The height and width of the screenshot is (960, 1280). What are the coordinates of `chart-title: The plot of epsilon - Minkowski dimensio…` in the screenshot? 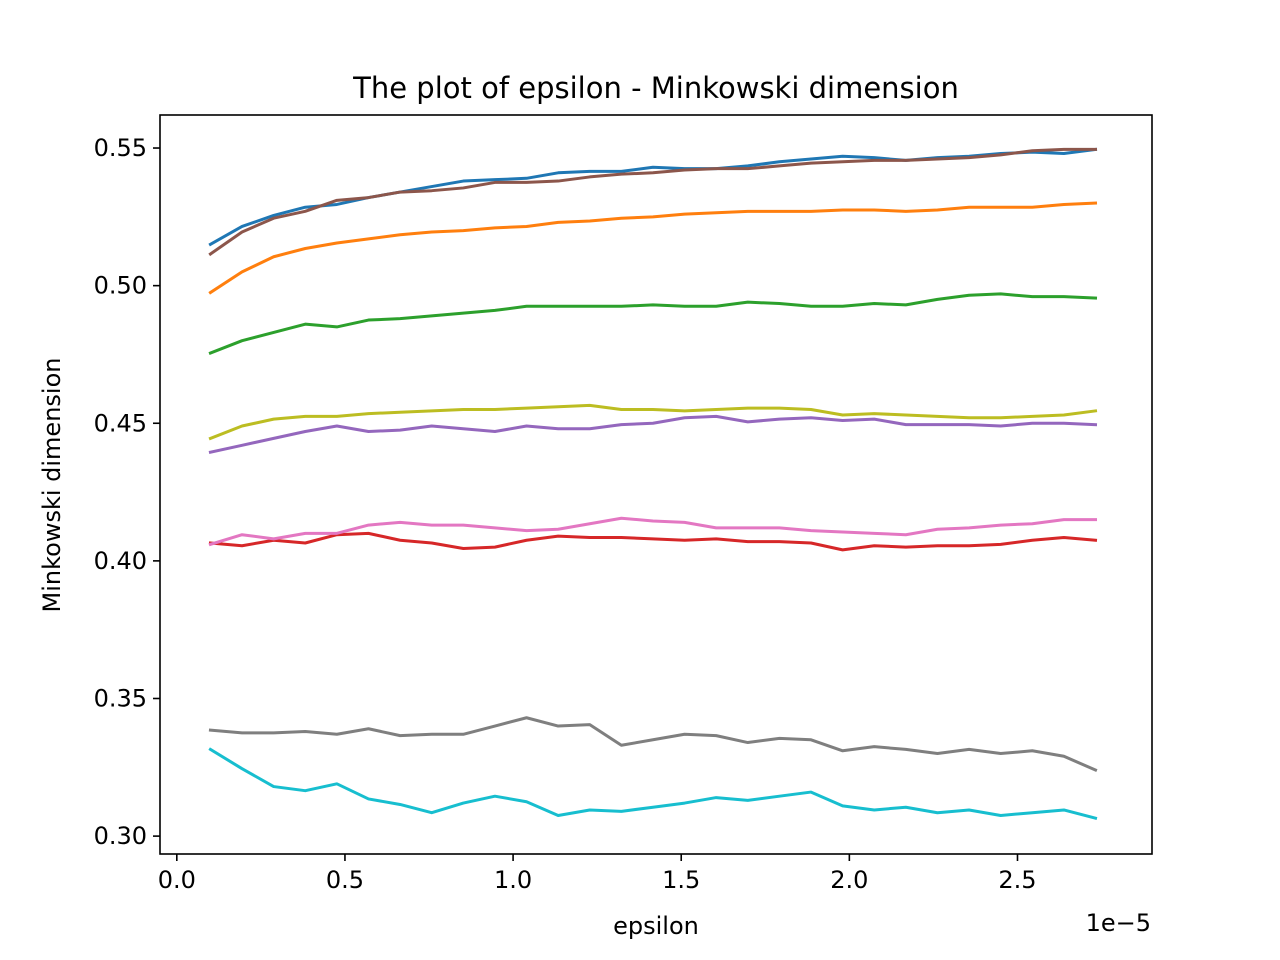 It's located at (655, 88).